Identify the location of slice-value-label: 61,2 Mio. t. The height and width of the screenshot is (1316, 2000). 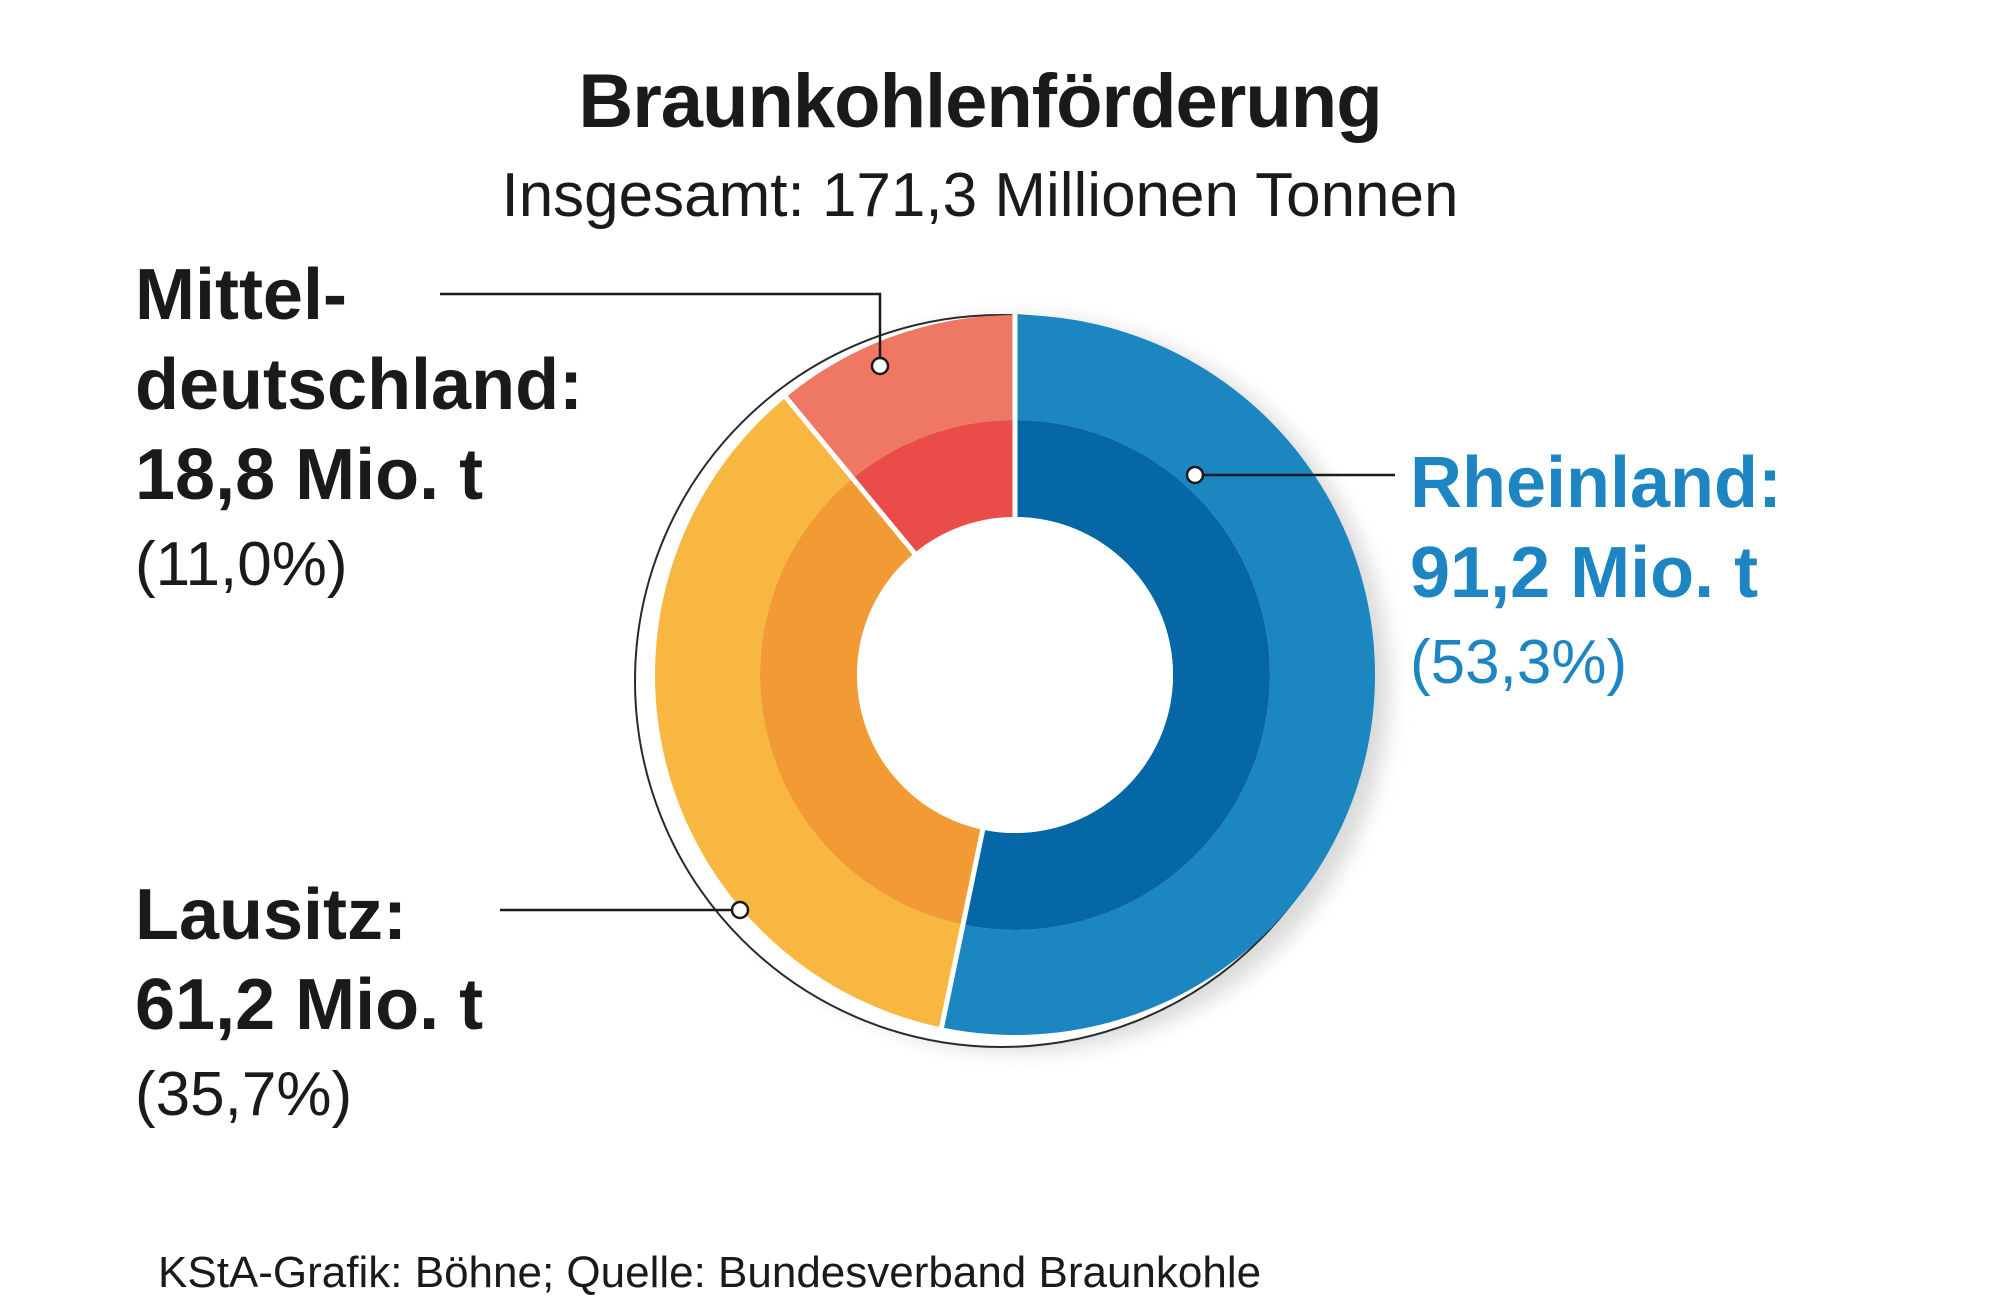
(309, 1005).